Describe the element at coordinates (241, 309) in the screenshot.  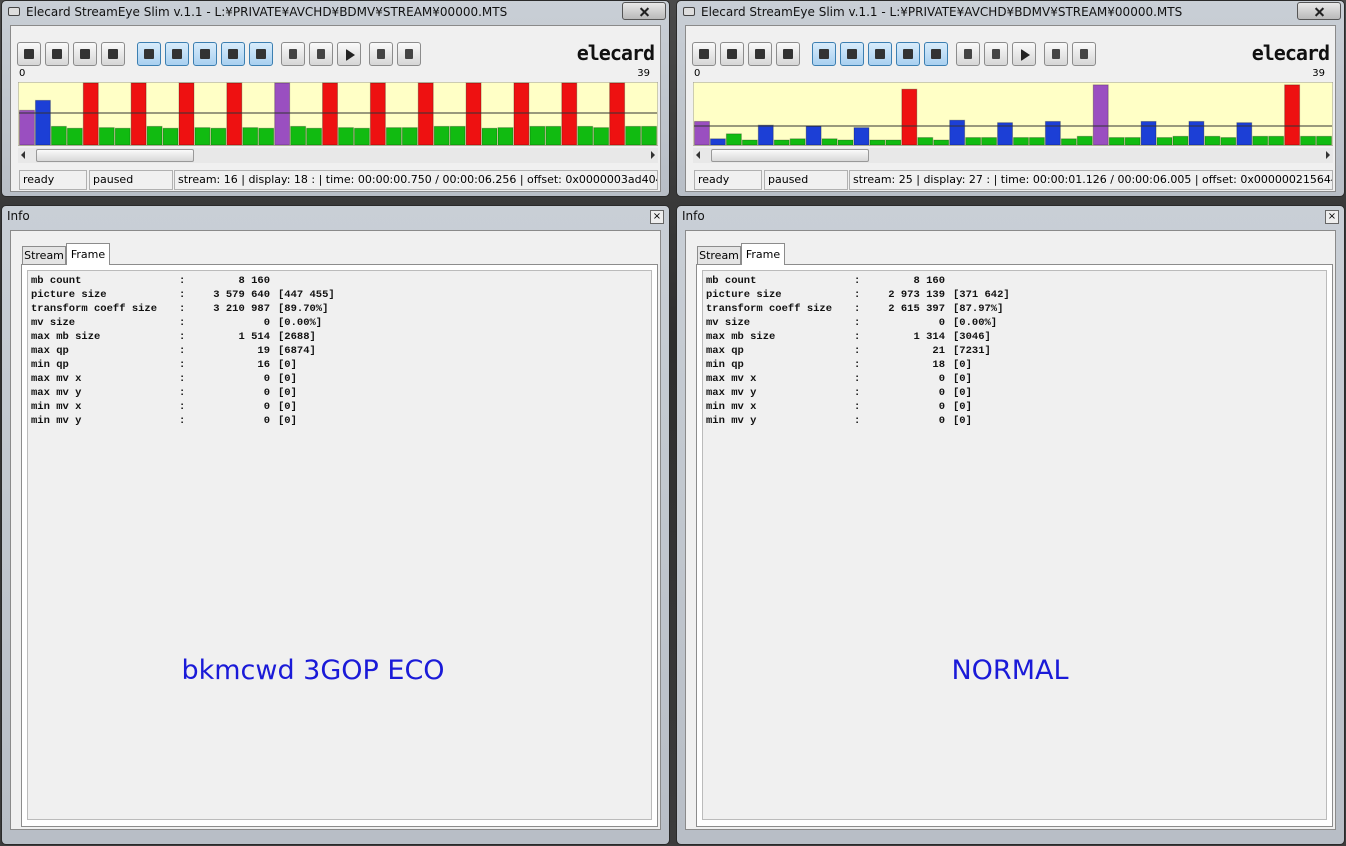
I see `row-value: 3 210 987` at that location.